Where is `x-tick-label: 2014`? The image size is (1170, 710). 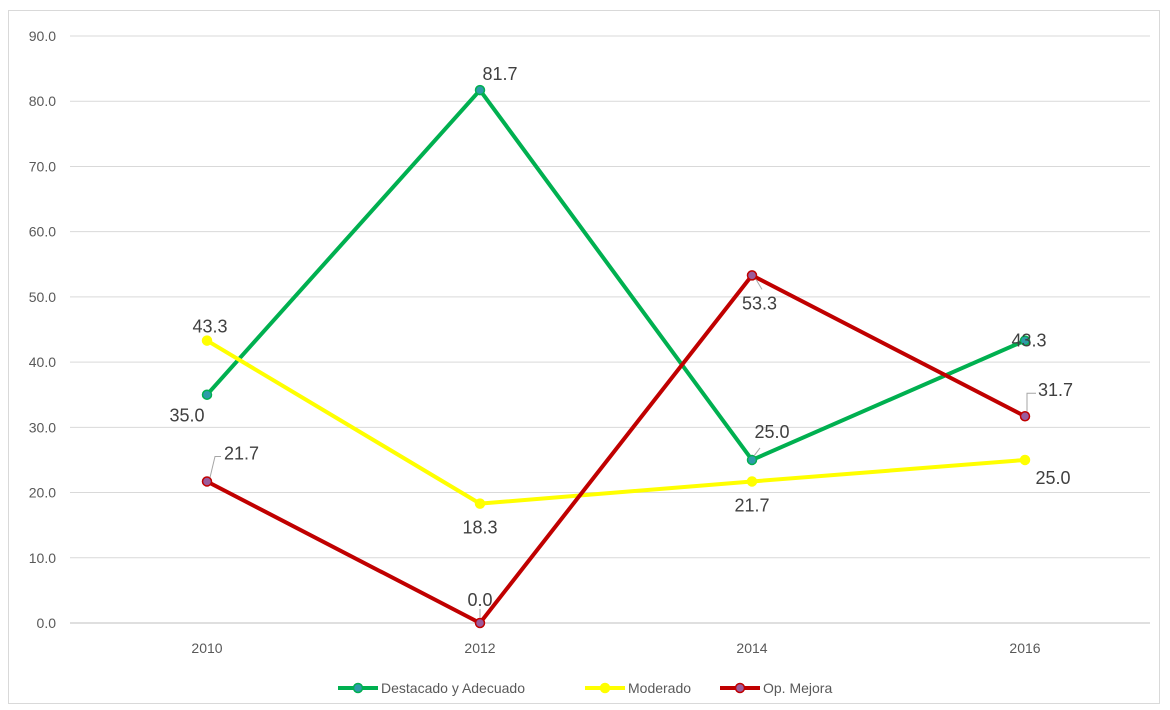
x-tick-label: 2014 is located at coordinates (751, 648).